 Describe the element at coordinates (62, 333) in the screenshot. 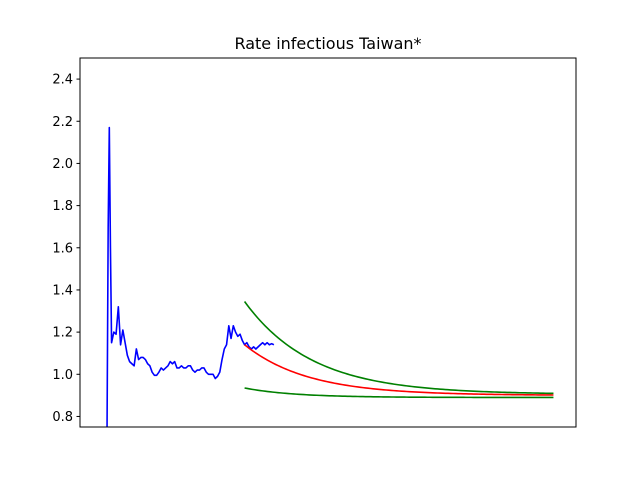

I see `y-tick-label: 1.2` at that location.